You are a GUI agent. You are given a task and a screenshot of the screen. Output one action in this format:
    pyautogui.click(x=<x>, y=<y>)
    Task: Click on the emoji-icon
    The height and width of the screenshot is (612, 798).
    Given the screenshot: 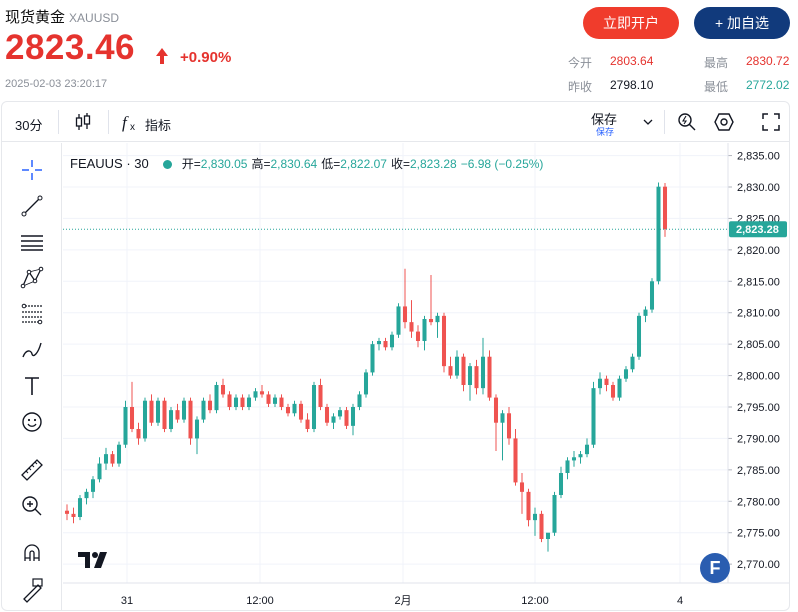 What is the action you would take?
    pyautogui.click(x=32, y=422)
    